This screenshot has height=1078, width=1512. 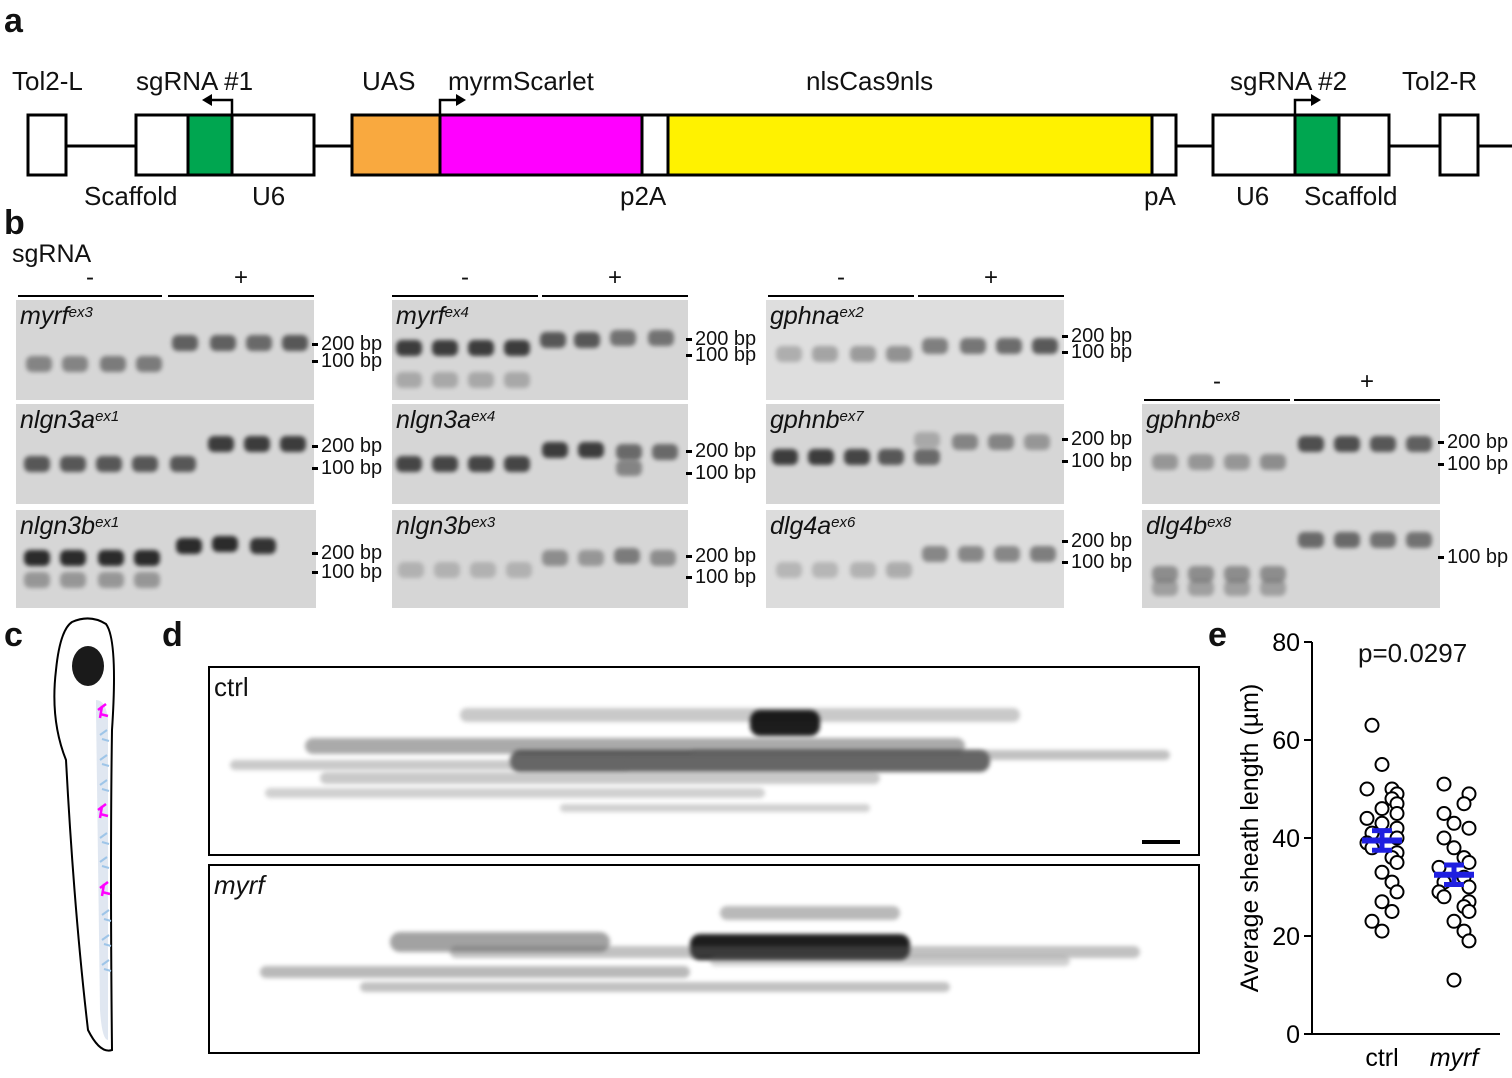 I want to click on micro-ctrl-label: ctrl, so click(x=231, y=687).